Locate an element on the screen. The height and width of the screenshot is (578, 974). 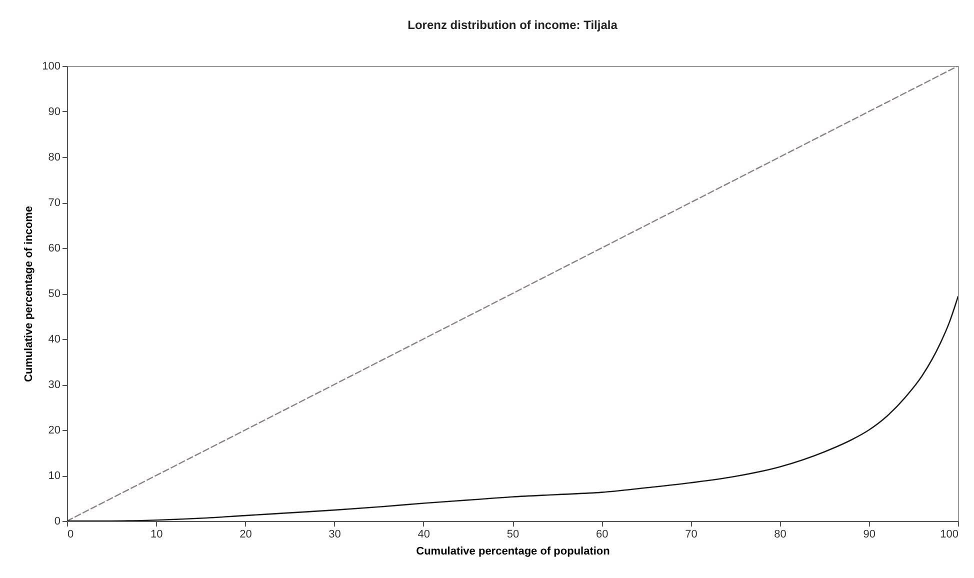
y-tick-label: 40 is located at coordinates (54, 340).